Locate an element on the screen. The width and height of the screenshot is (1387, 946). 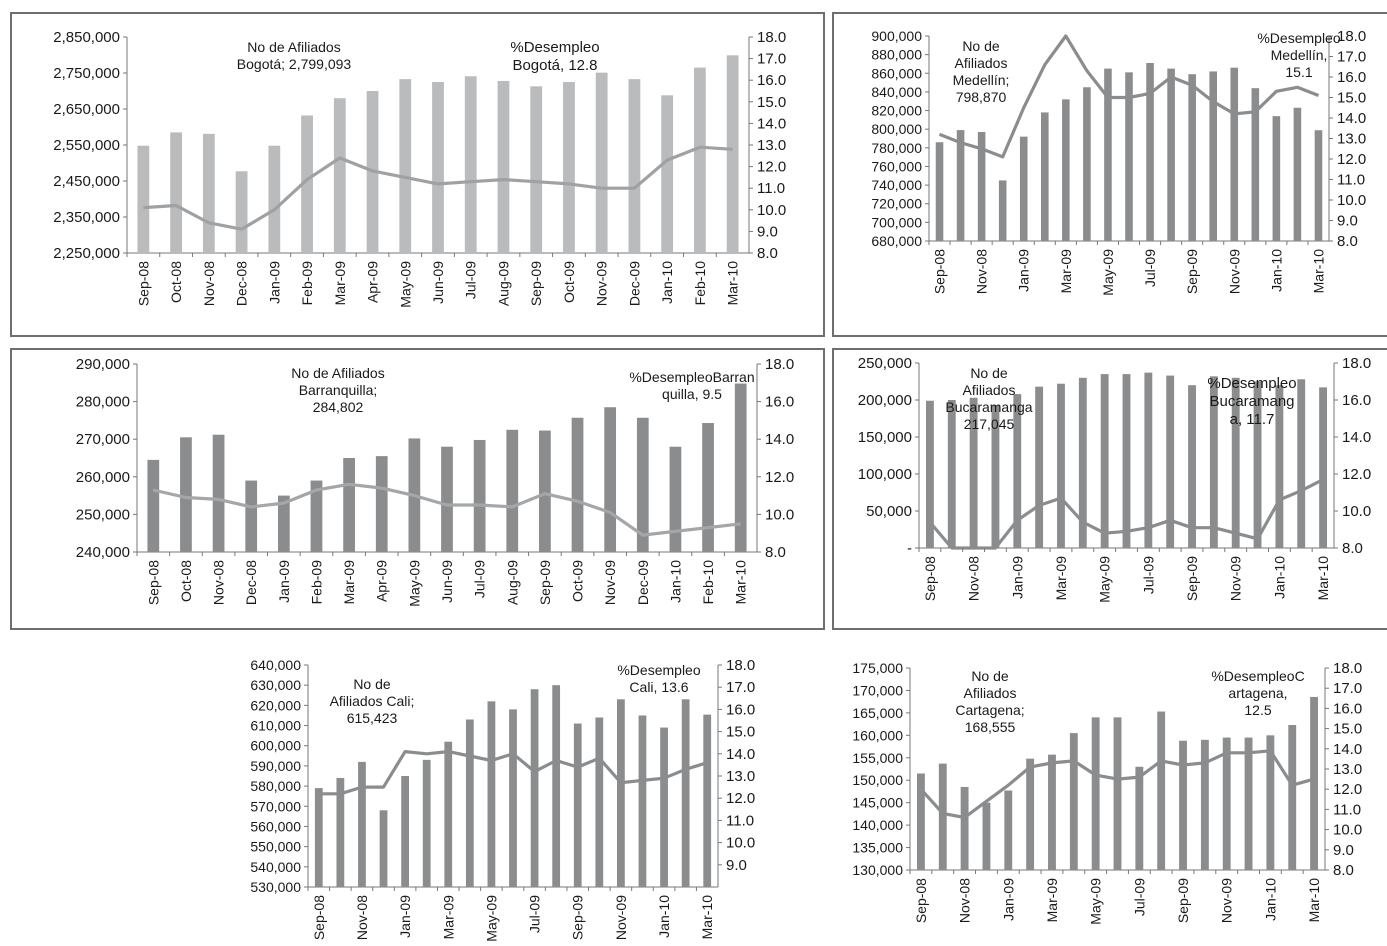
annotation-desempleo: Medellín, is located at coordinates (1299, 55).